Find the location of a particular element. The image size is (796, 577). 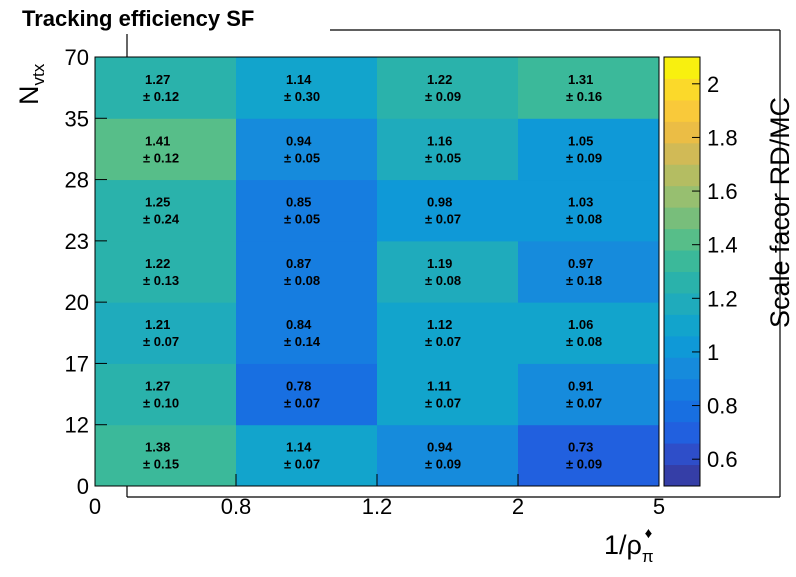

cell-value-label: 1.16 is located at coordinates (439, 140).